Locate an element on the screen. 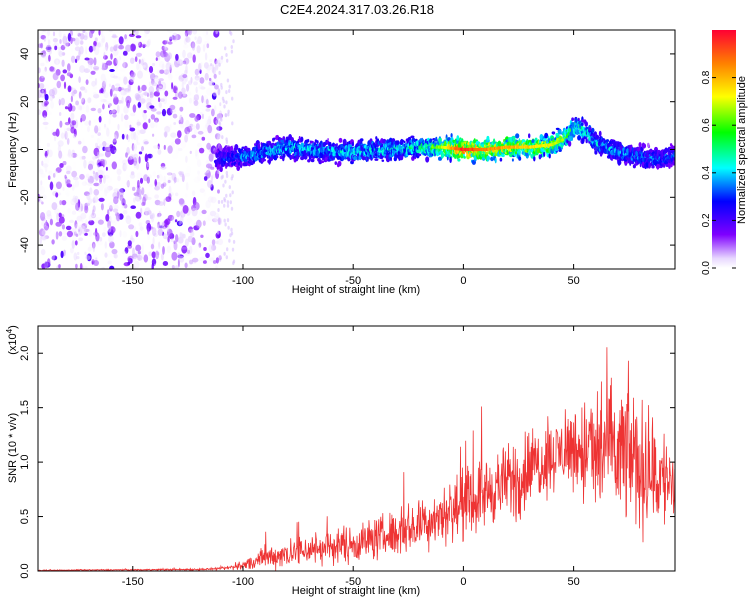 This screenshot has height=600, width=750. colorbar-tick-label: 0.0 is located at coordinates (706, 268).